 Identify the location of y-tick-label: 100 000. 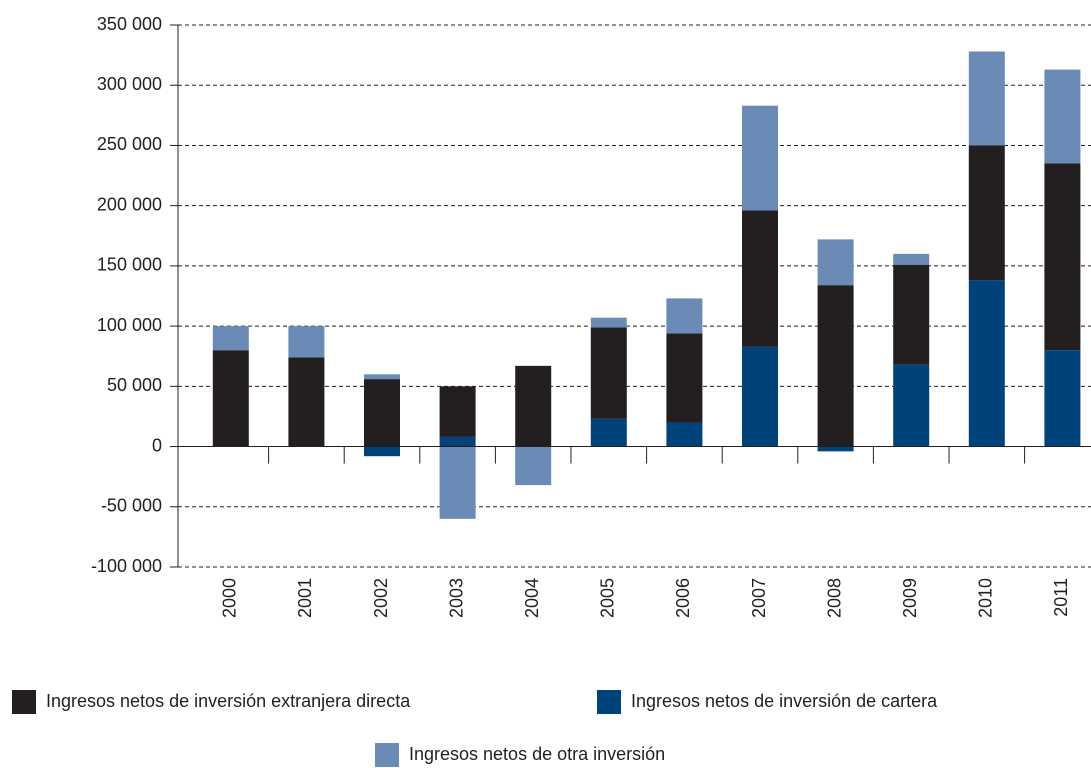
(129, 325).